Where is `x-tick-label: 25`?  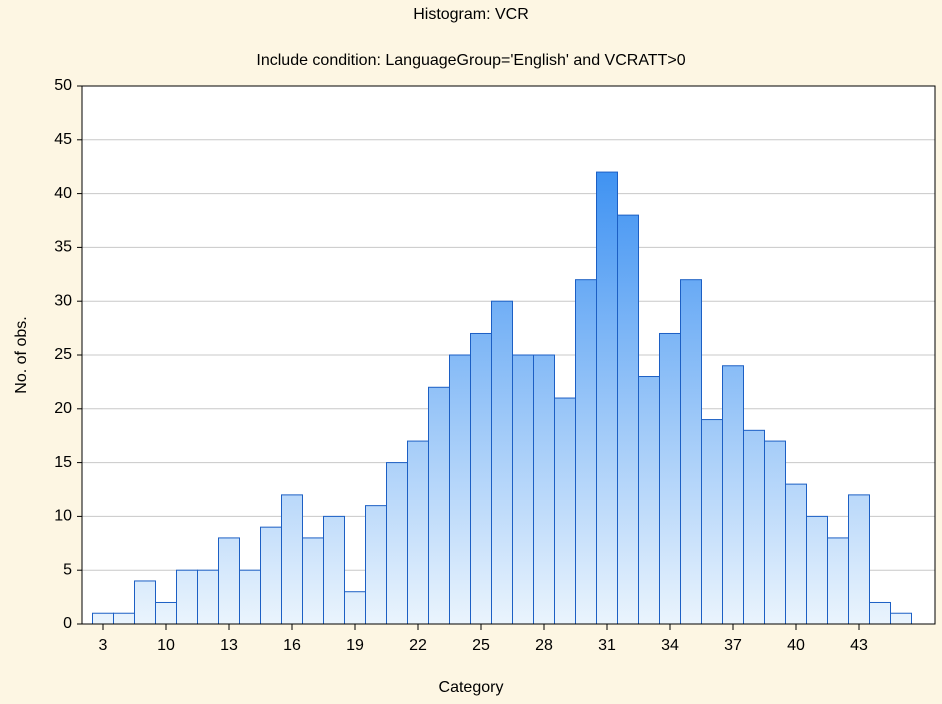
x-tick-label: 25 is located at coordinates (481, 645).